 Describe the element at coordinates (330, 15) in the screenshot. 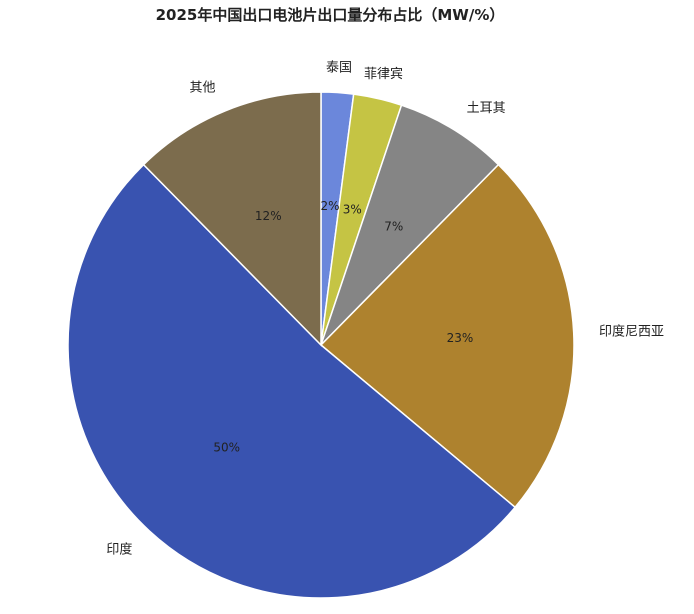

I see `chart-title: 2025年中国出口电池片出口量分布占比（MW/%）` at that location.